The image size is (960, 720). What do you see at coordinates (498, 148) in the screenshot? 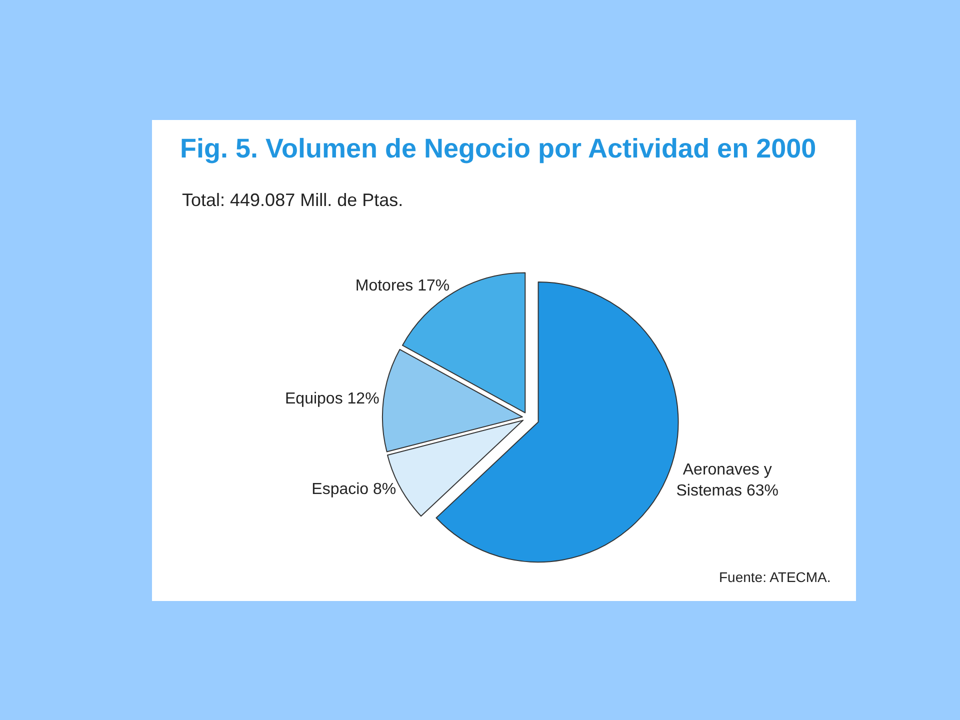
I see `chart-title: Fig. 5. Volumen de Negocio por Actividad en 2000` at bounding box center [498, 148].